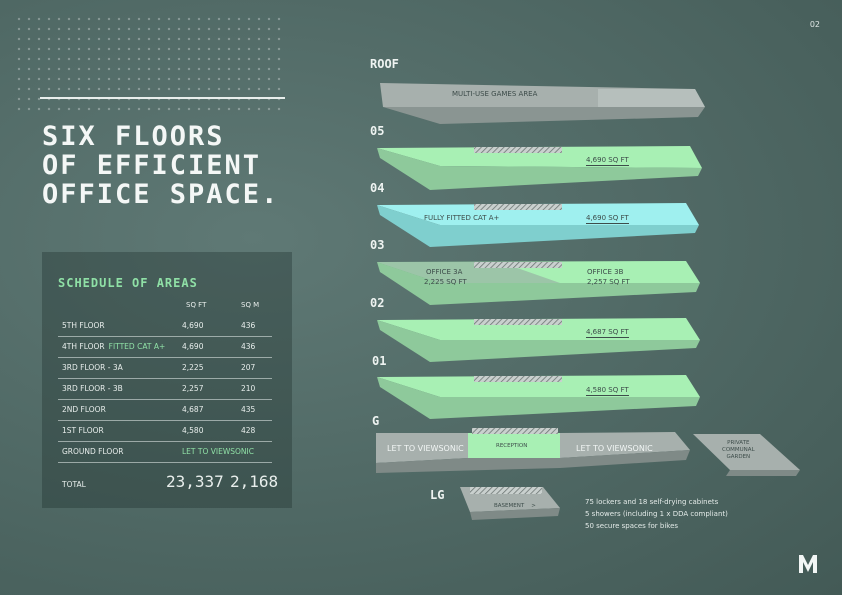  I want to click on floor-04-text: FULLY FITTED CAT A+, so click(462, 218).